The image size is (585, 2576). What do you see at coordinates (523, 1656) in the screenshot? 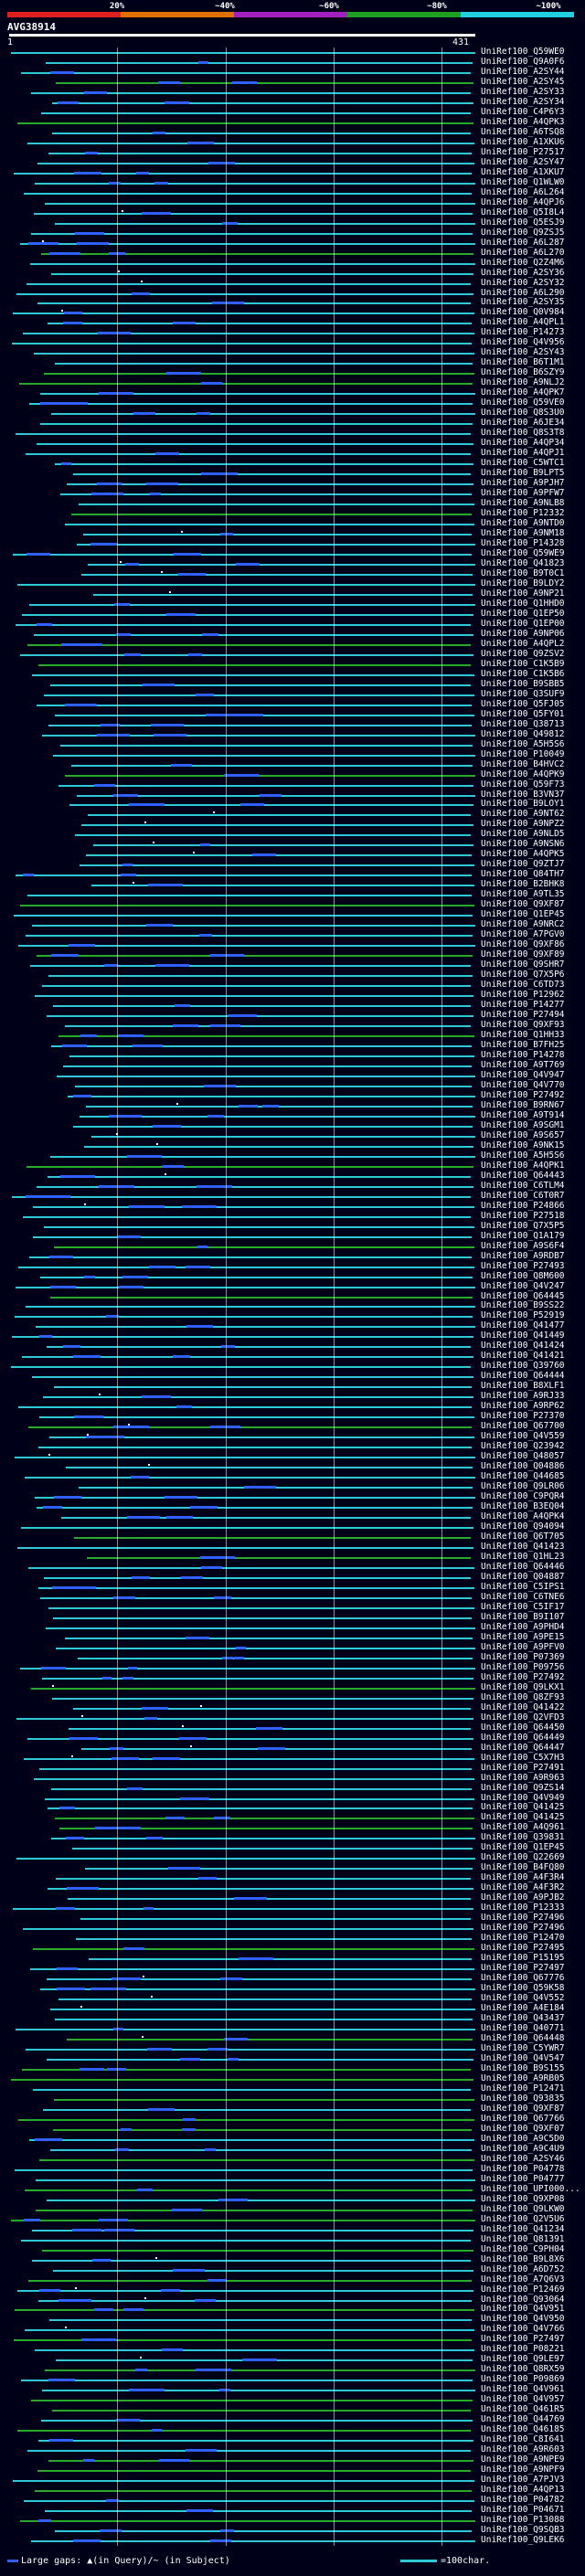
I see `hit-label: UniRef100_P07369` at bounding box center [523, 1656].